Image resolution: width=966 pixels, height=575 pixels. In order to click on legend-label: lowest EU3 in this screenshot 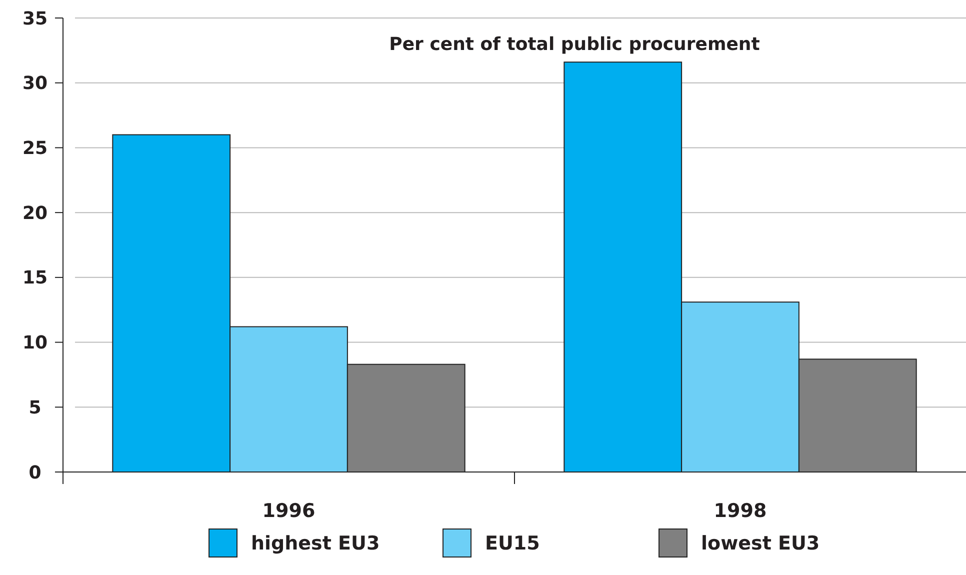, I will do `click(760, 543)`.